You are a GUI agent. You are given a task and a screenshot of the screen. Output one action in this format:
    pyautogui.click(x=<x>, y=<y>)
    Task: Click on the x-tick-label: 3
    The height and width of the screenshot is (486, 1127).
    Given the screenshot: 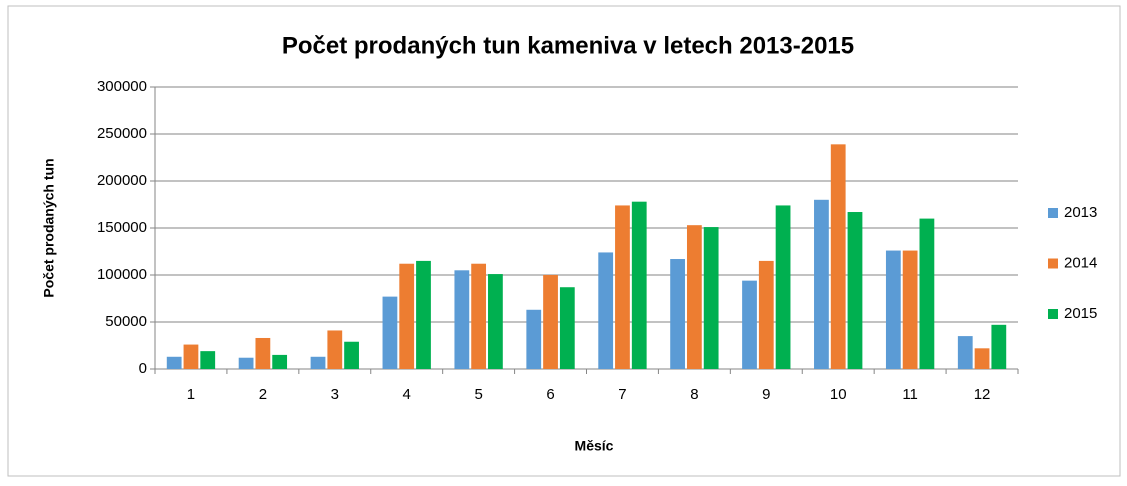 What is the action you would take?
    pyautogui.click(x=335, y=394)
    